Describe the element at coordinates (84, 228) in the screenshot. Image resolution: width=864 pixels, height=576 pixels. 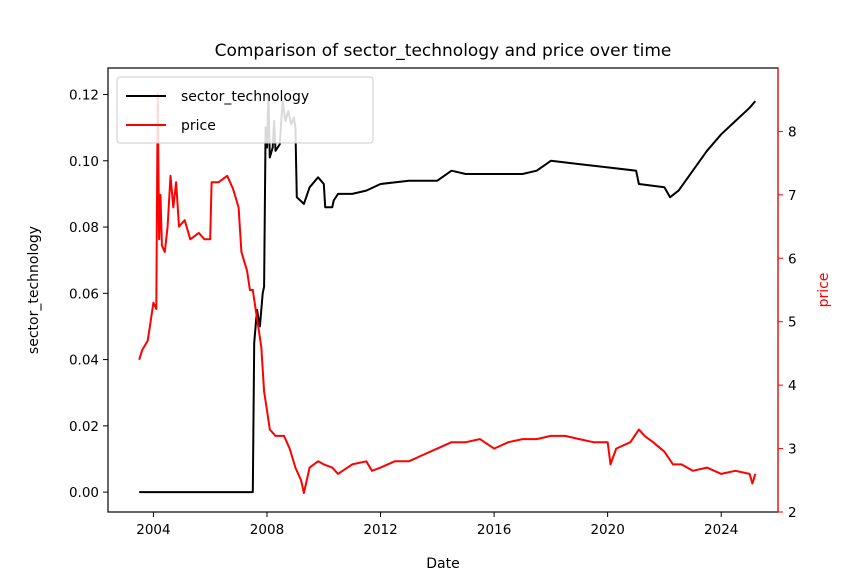
I see `y-left-tick-label: 0.08` at that location.